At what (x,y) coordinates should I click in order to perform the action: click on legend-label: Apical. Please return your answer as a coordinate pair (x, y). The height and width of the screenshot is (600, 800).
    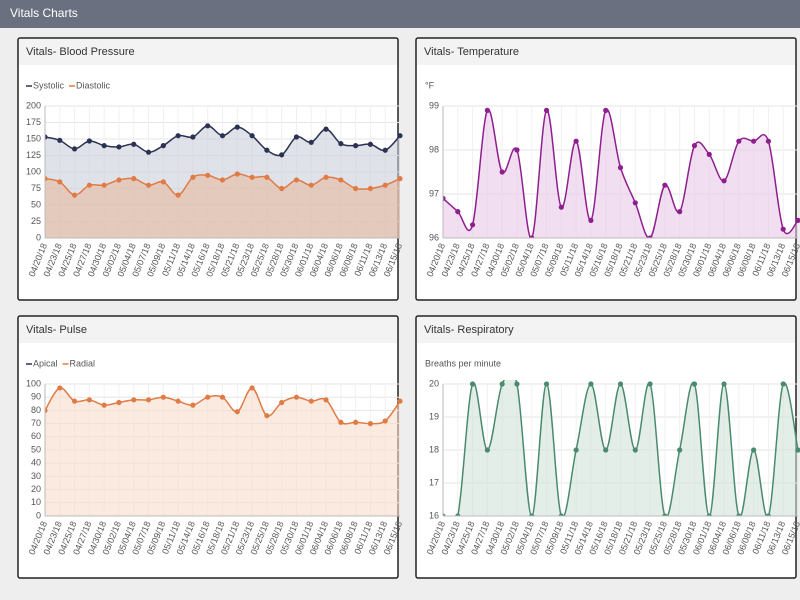
    Looking at the image, I should click on (45, 363).